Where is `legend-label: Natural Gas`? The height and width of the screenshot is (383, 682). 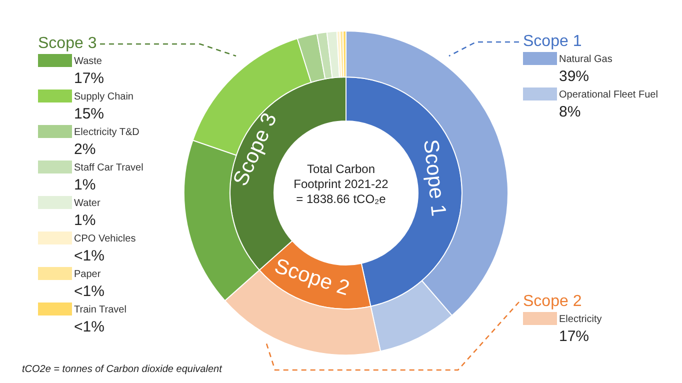 legend-label: Natural Gas is located at coordinates (585, 59).